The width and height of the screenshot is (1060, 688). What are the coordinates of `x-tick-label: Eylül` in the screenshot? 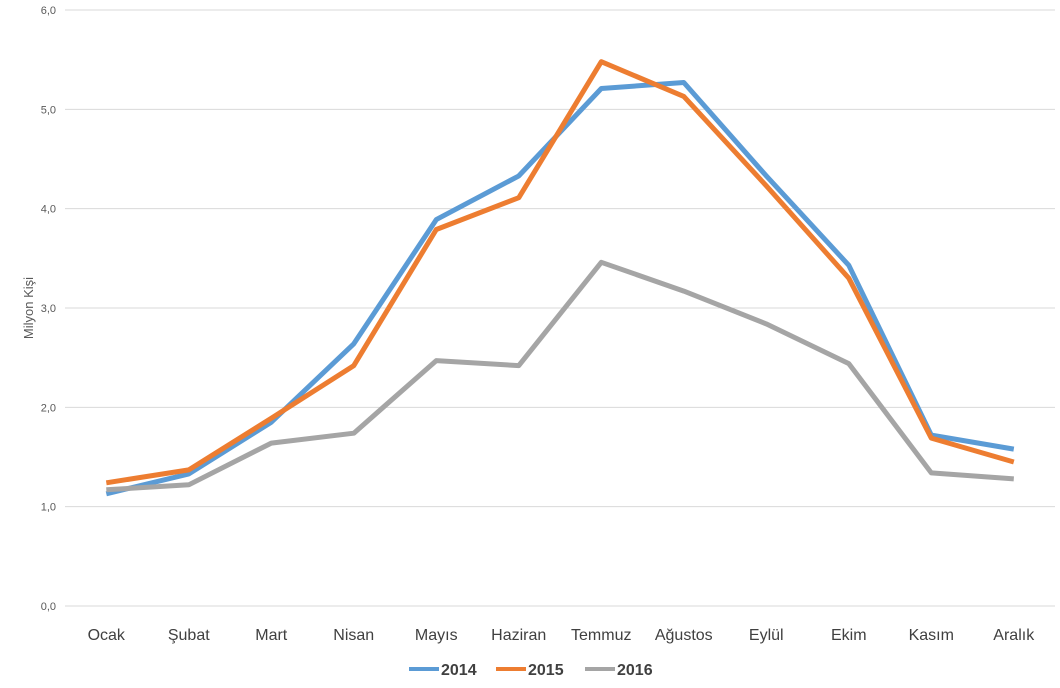 It's located at (766, 635).